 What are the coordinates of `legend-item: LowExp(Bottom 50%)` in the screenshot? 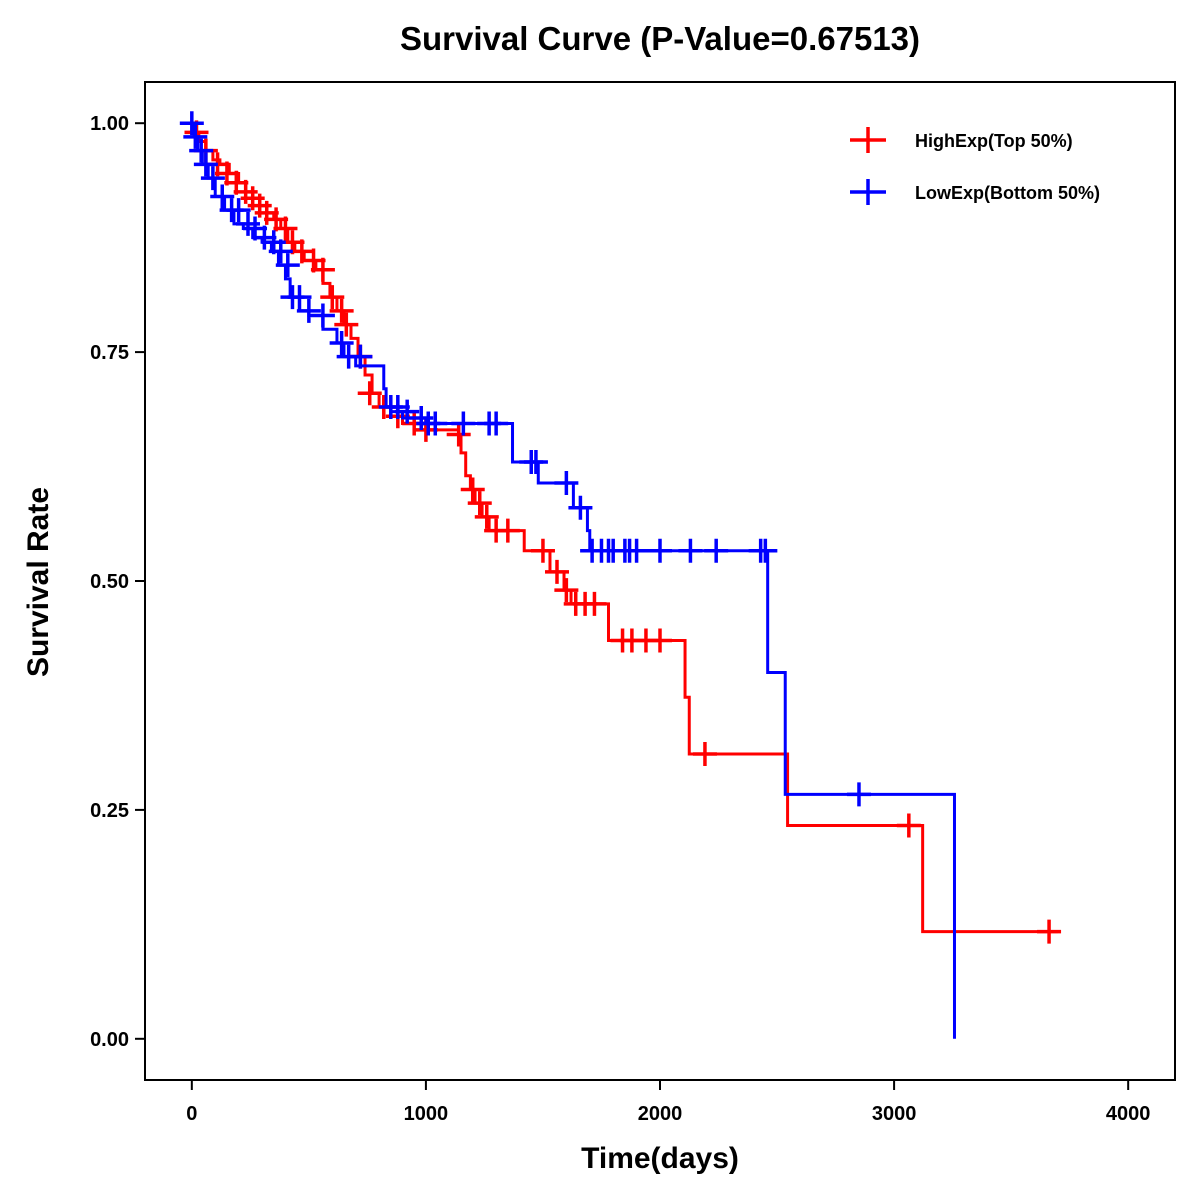 It's located at (975, 192).